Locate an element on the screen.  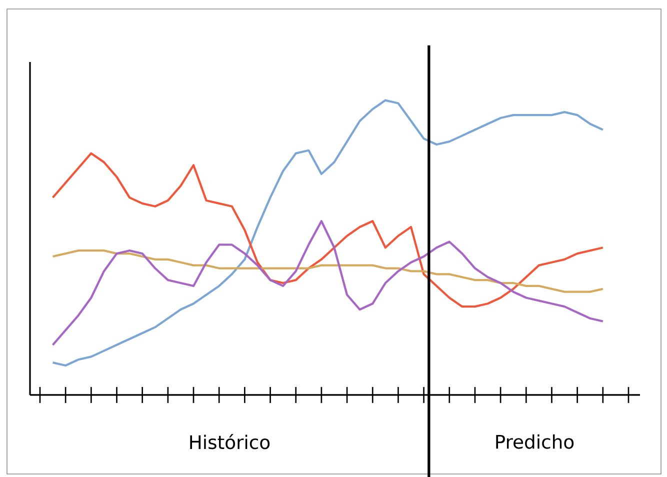
text: Histórico is located at coordinates (230, 442).